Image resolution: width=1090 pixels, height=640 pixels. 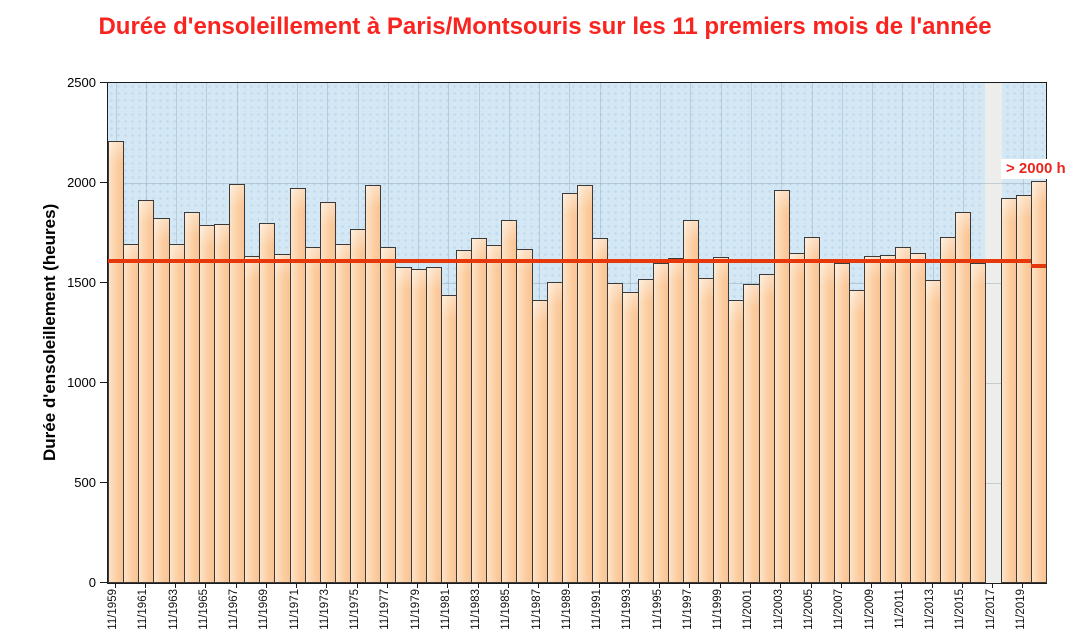 What do you see at coordinates (388, 415) in the screenshot?
I see `bar-1977` at bounding box center [388, 415].